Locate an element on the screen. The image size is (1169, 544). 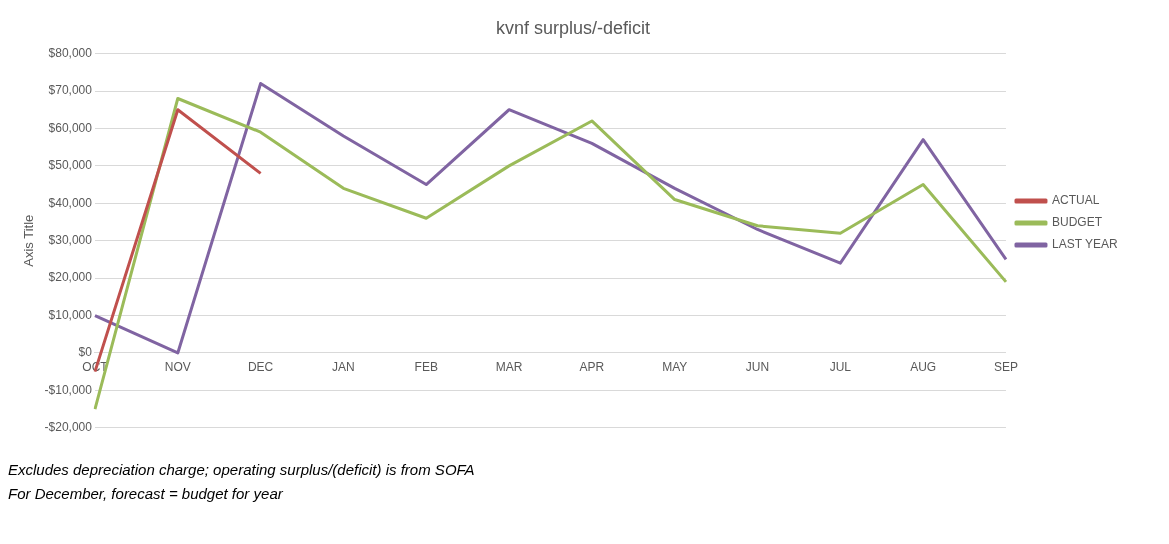
x-tick-label: DEC is located at coordinates (260, 367).